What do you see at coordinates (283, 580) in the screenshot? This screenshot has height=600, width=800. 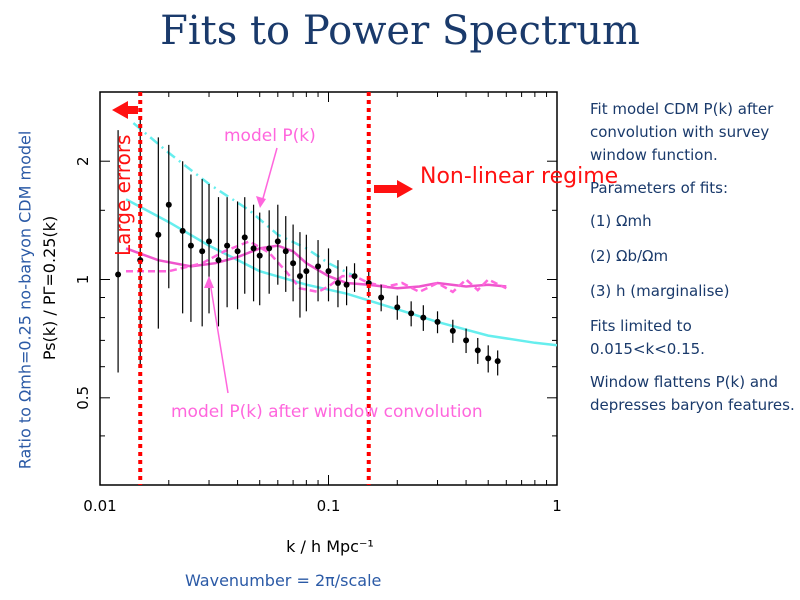 I see `wavenumber-caption: Wavenumber = 2π/scale` at bounding box center [283, 580].